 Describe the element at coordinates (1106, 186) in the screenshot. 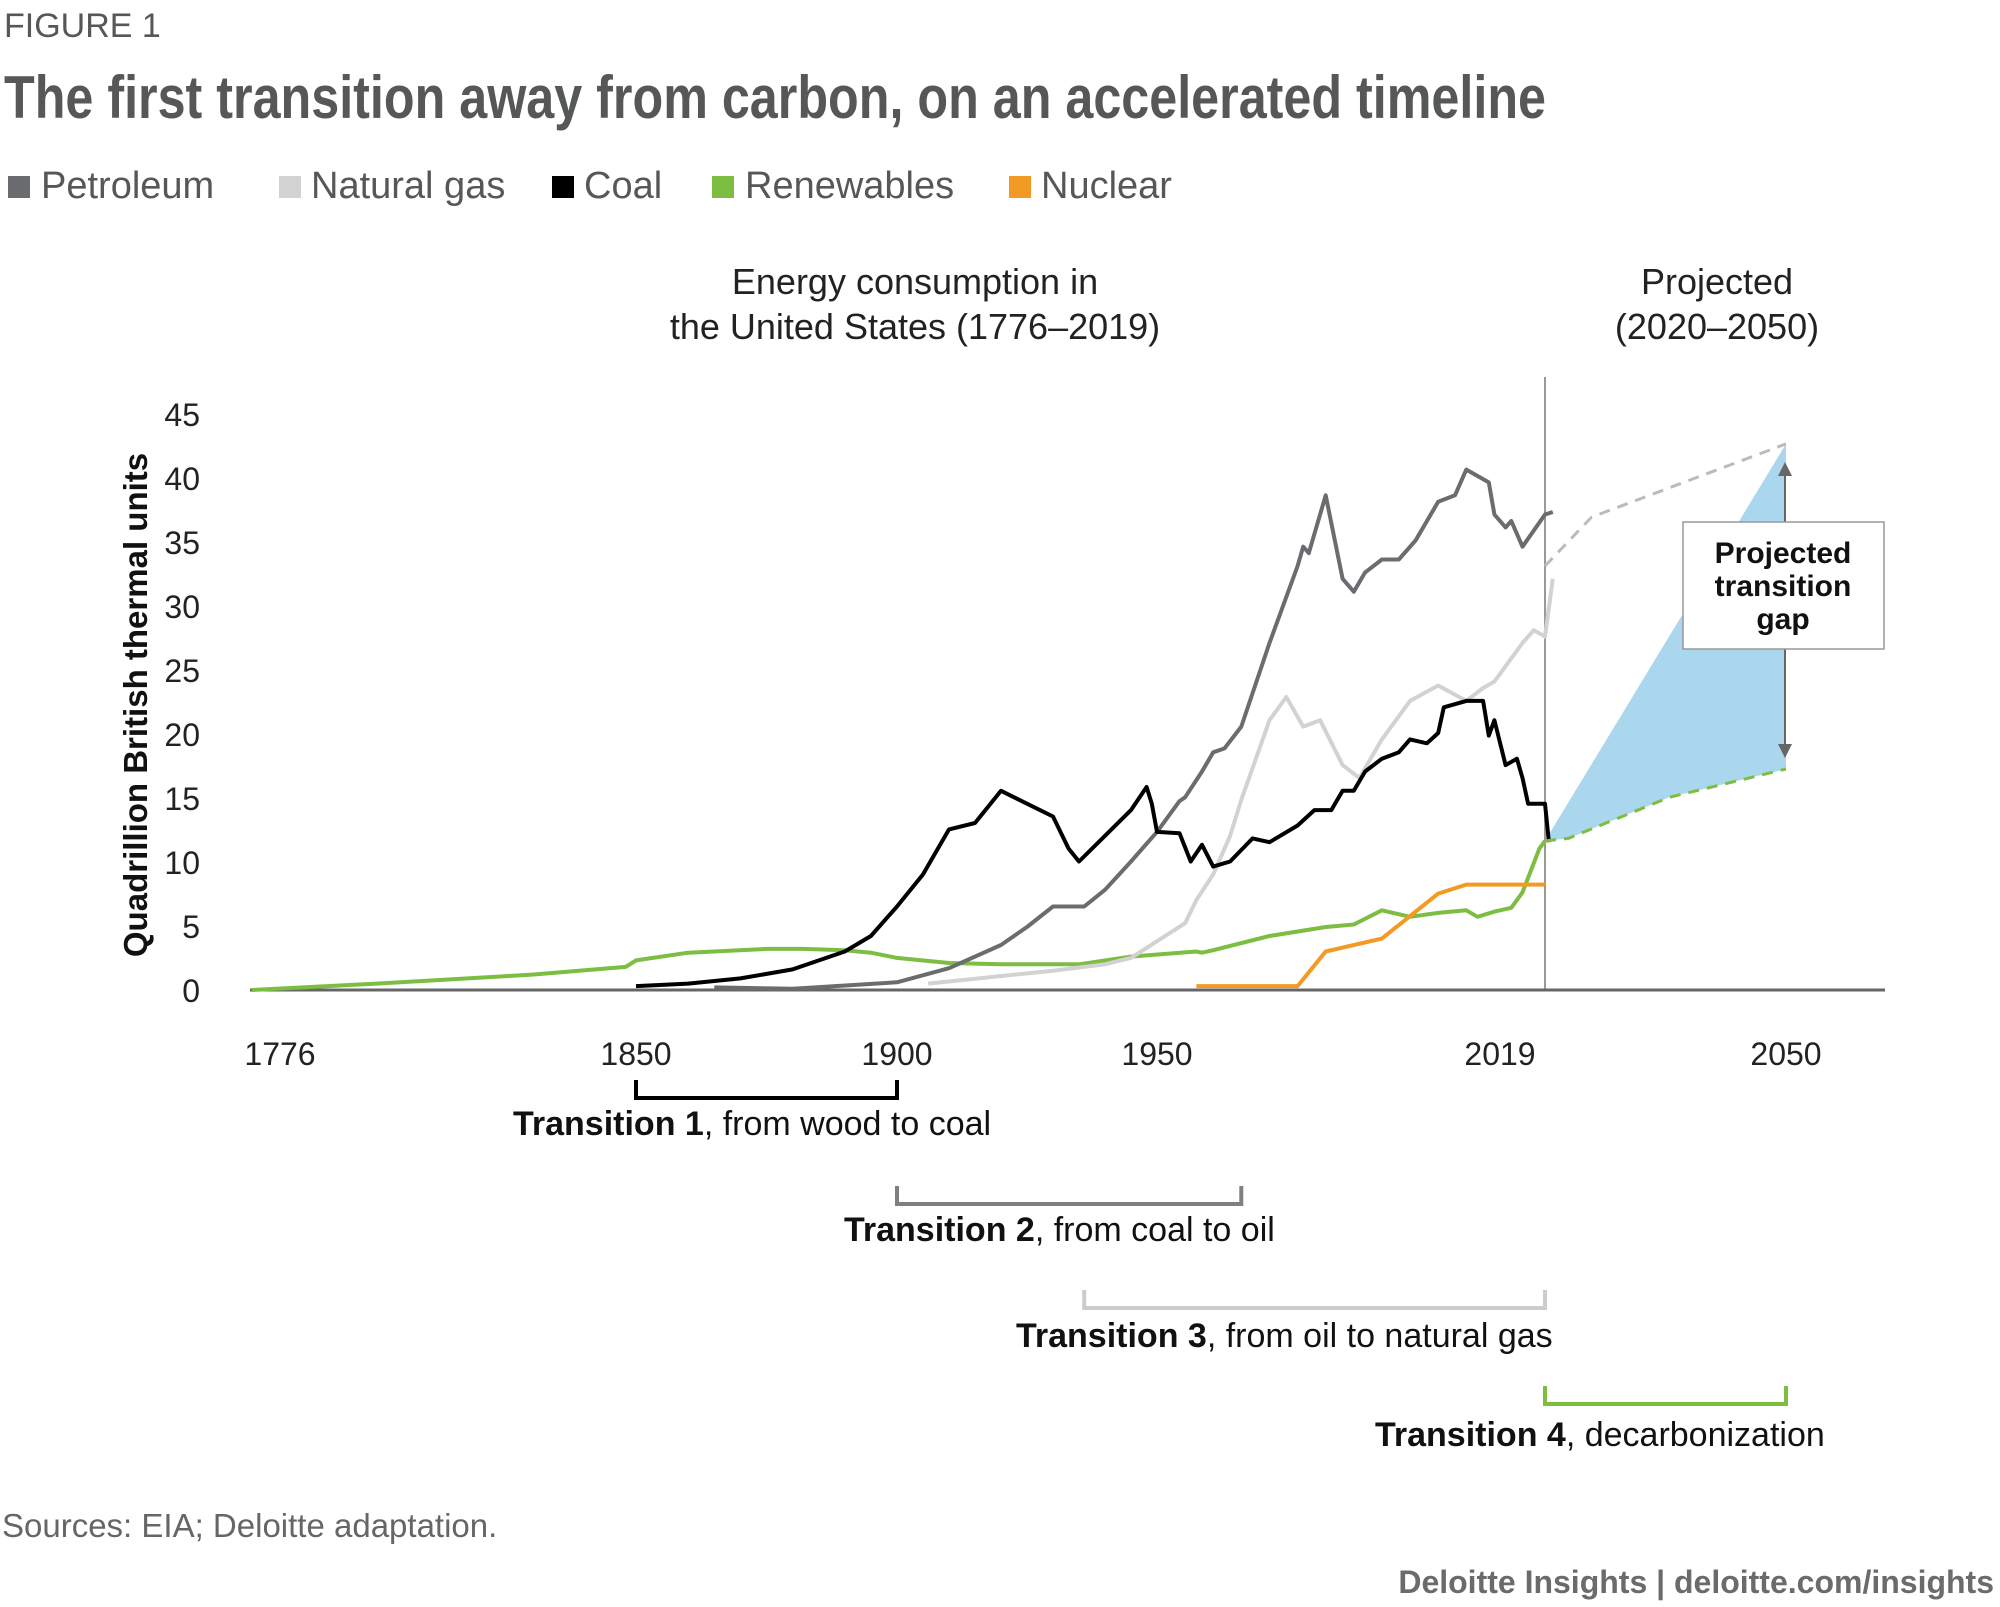

I see `legend-label-nuclear: Nuclear` at that location.